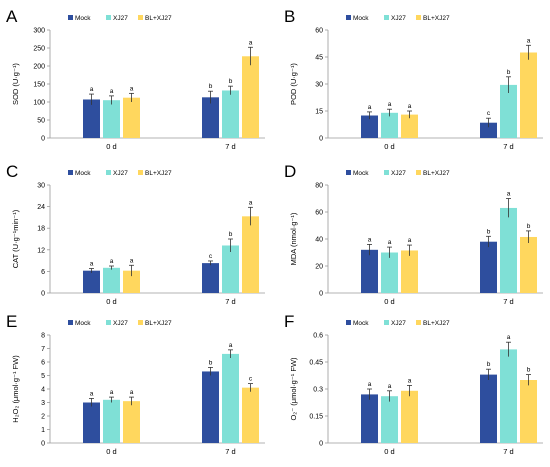 The image size is (550, 467). I want to click on y-tick-label: 80, so click(319, 186).